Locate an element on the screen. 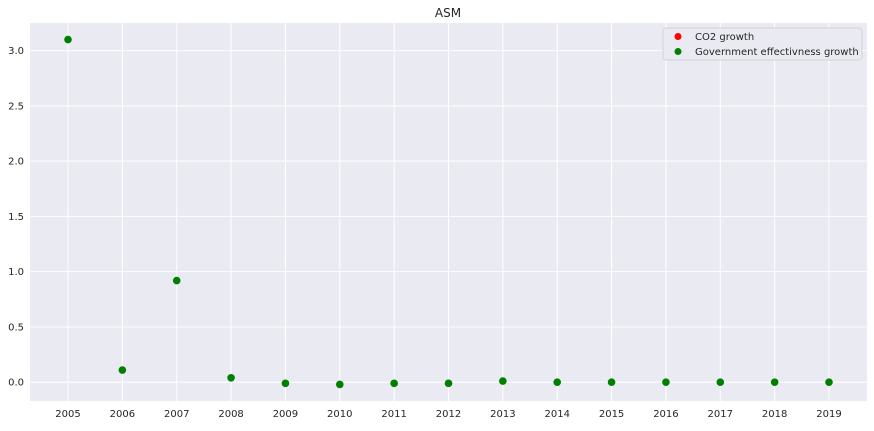 The image size is (874, 431). y-tick-label: 2.5 is located at coordinates (16, 106).